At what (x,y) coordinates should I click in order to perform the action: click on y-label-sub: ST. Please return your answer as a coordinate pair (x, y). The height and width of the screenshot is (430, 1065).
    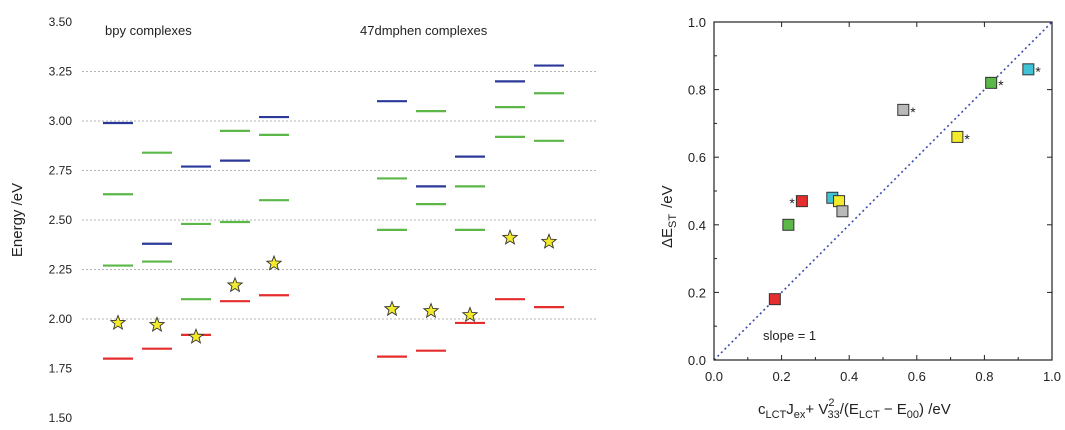
    Looking at the image, I should click on (673, 221).